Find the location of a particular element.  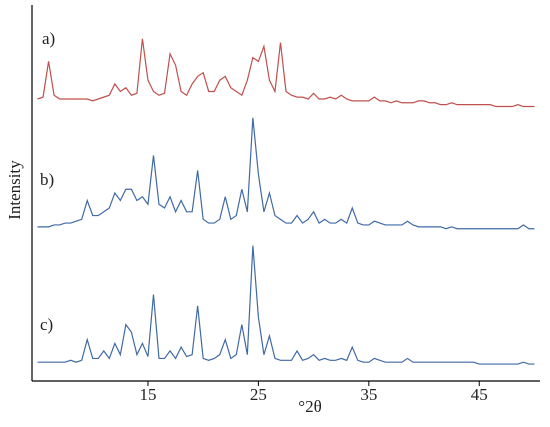

pattern-line is located at coordinates (286, 73).